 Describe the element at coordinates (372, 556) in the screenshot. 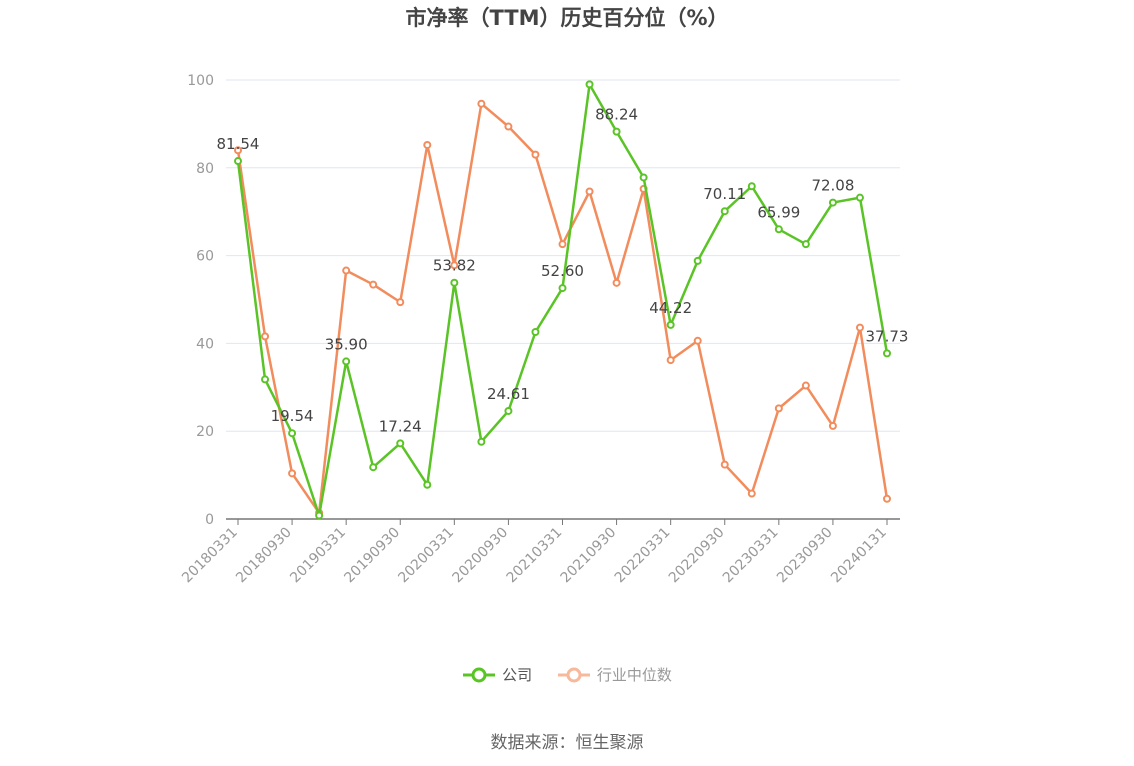

I see `x-tick-label: 20190930` at that location.